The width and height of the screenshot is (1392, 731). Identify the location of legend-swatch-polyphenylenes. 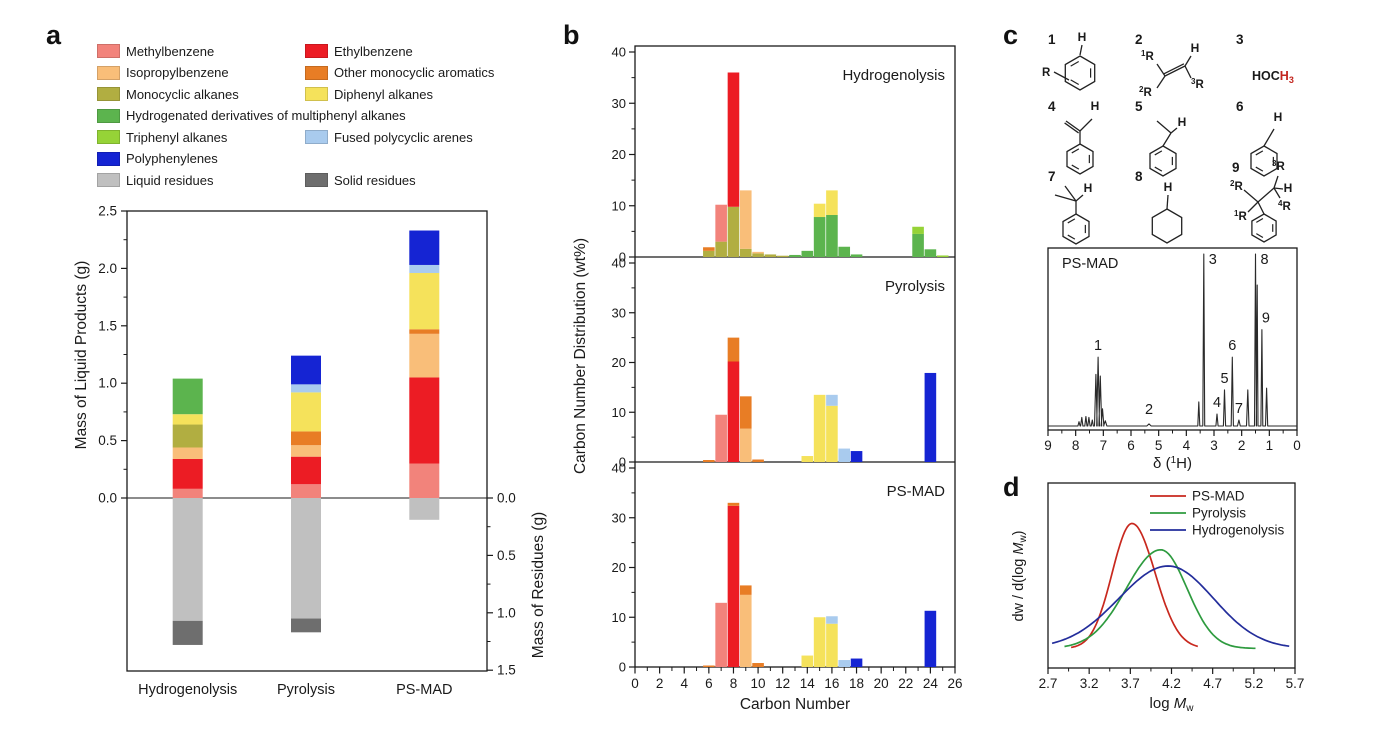
(108, 158).